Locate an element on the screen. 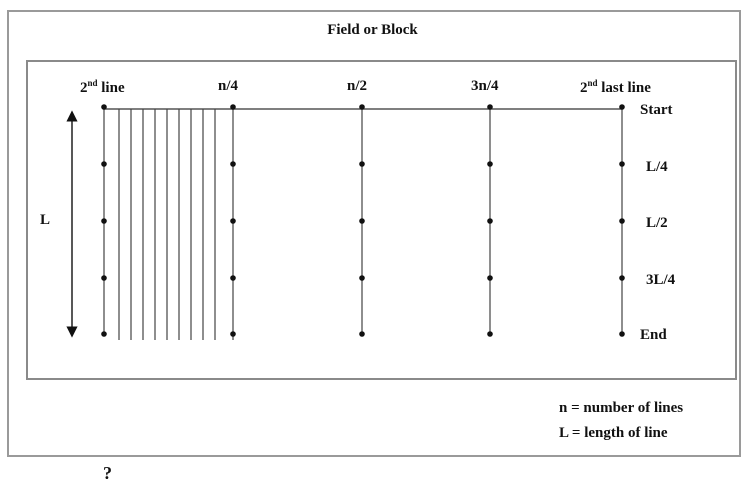 This screenshot has height=486, width=745. diagram-title: Field or Block is located at coordinates (372, 30).